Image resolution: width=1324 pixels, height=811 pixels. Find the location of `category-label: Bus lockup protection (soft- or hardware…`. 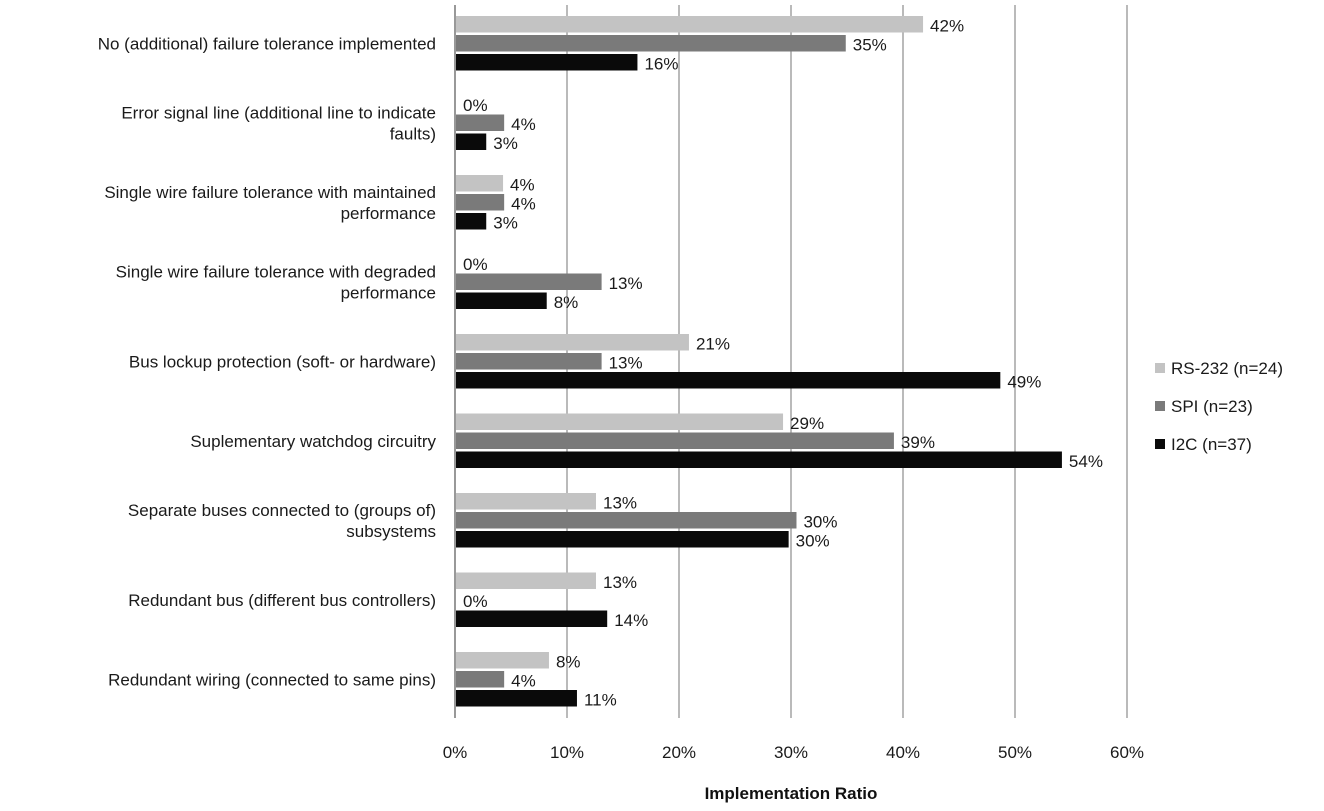

category-label: Bus lockup protection (soft- or hardware… is located at coordinates (282, 361).